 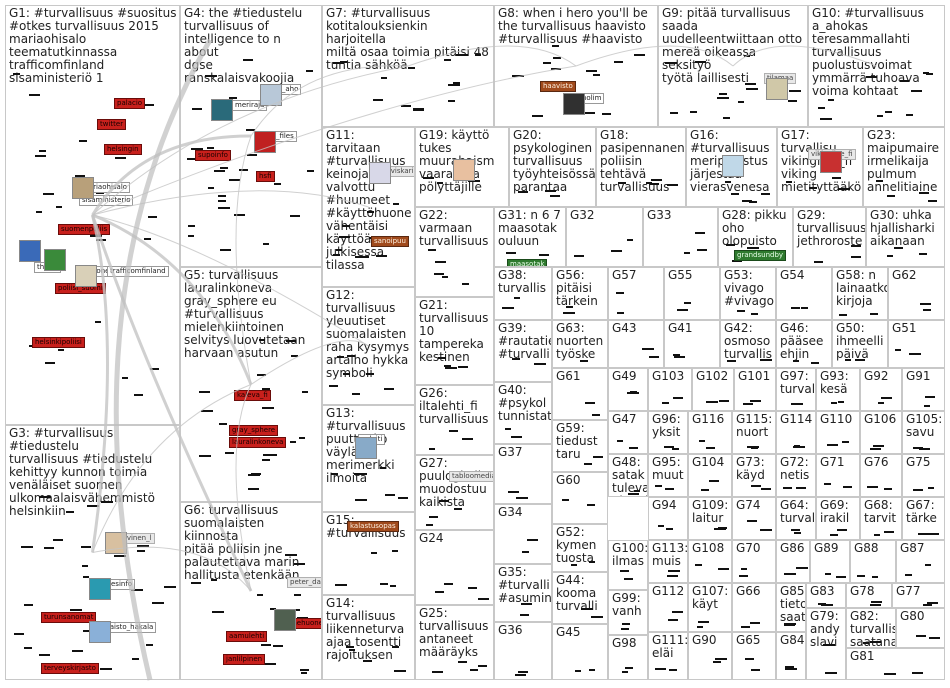 I want to click on group-g95: G95: muut, so click(x=668, y=475).